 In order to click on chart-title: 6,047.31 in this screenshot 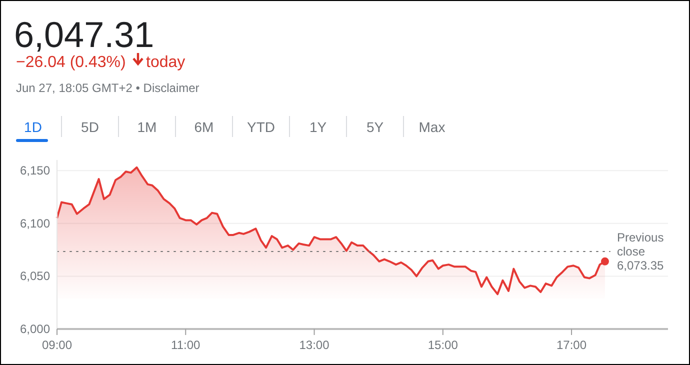, I will do `click(84, 34)`.